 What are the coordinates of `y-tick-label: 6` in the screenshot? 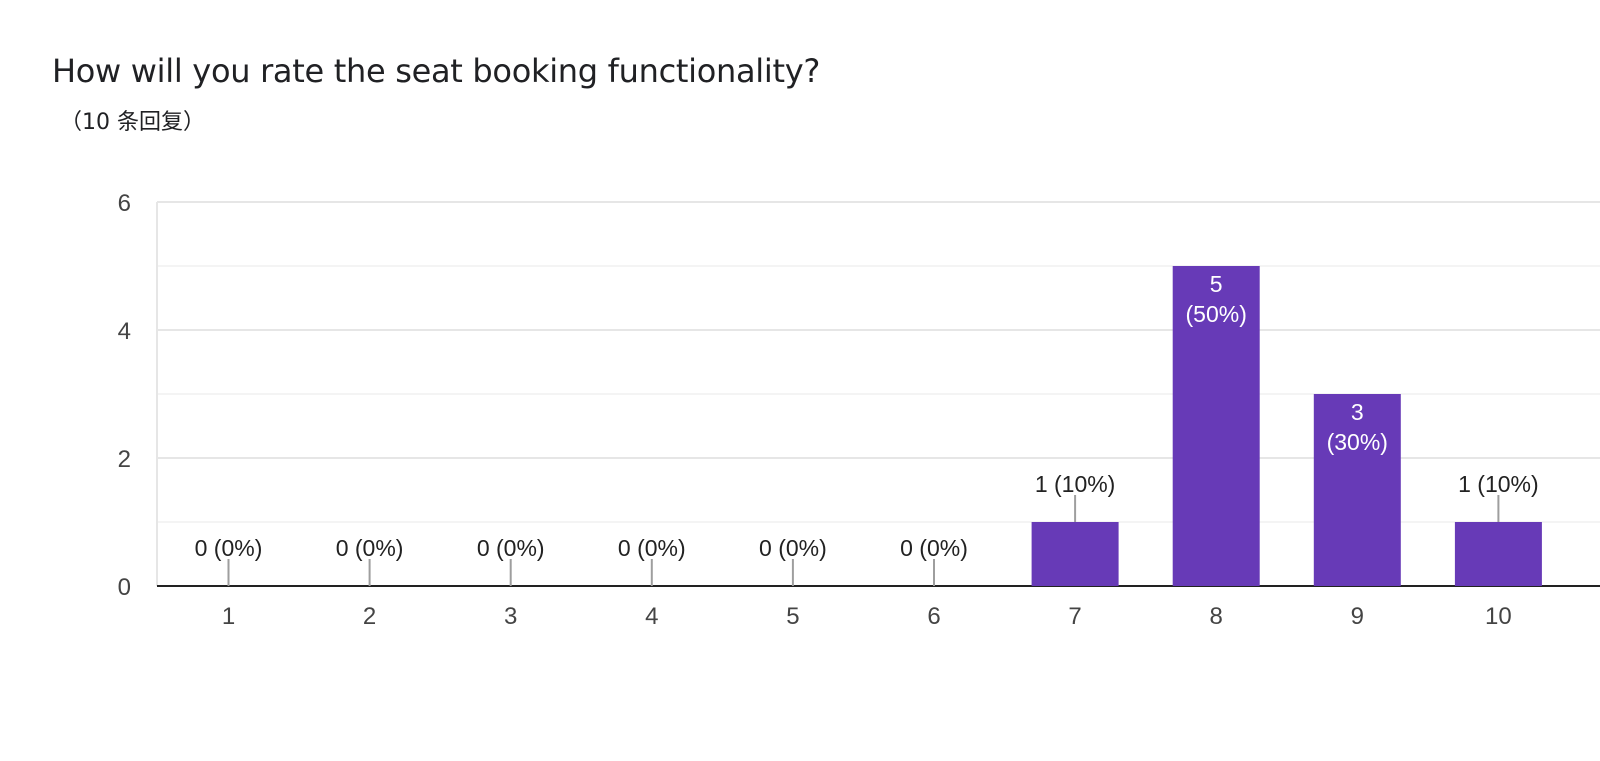 It's located at (124, 203).